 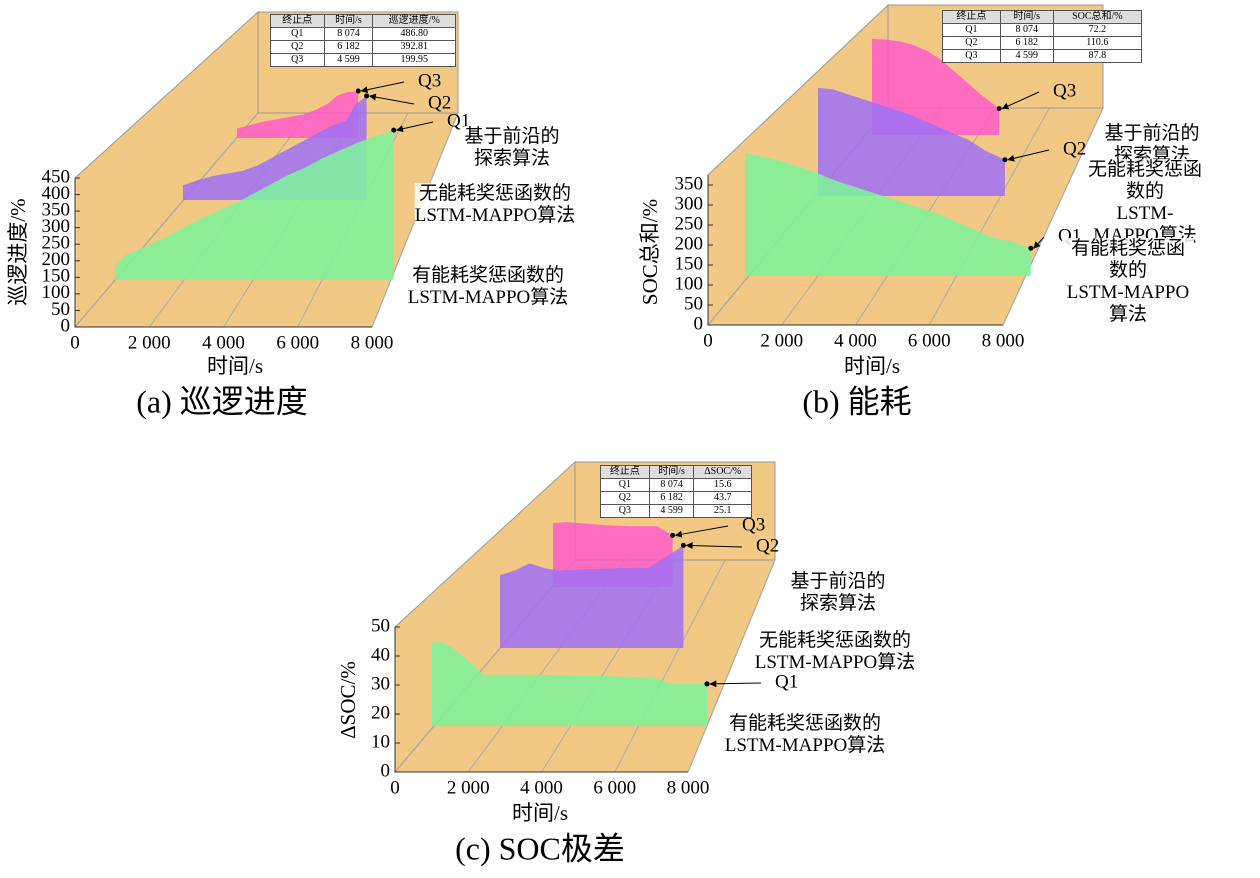 I want to click on y-tick-label: 40, so click(x=380, y=654).